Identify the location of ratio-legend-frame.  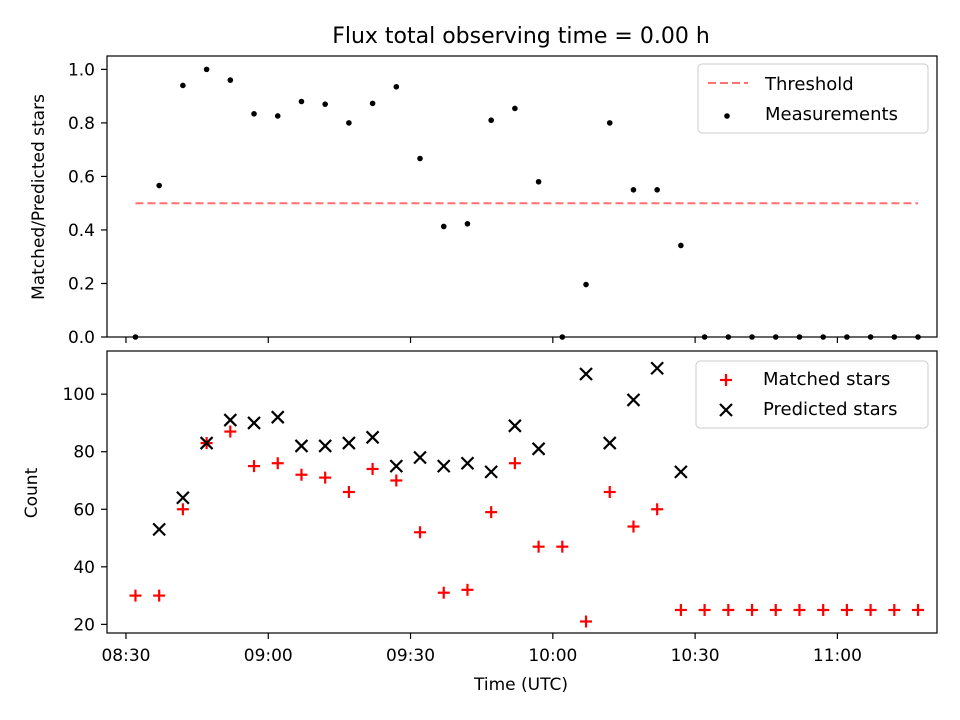
(813, 98).